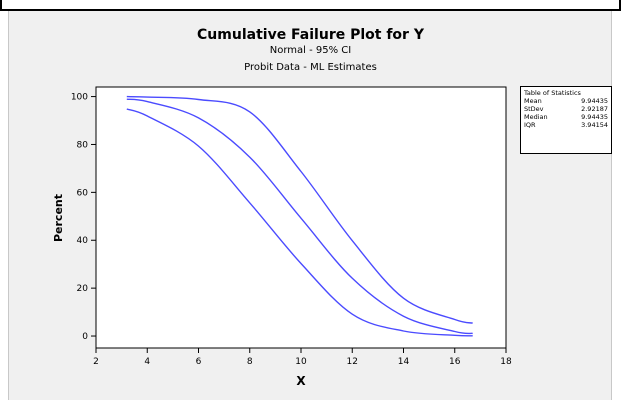  Describe the element at coordinates (301, 381) in the screenshot. I see `x-axis-label: X` at that location.